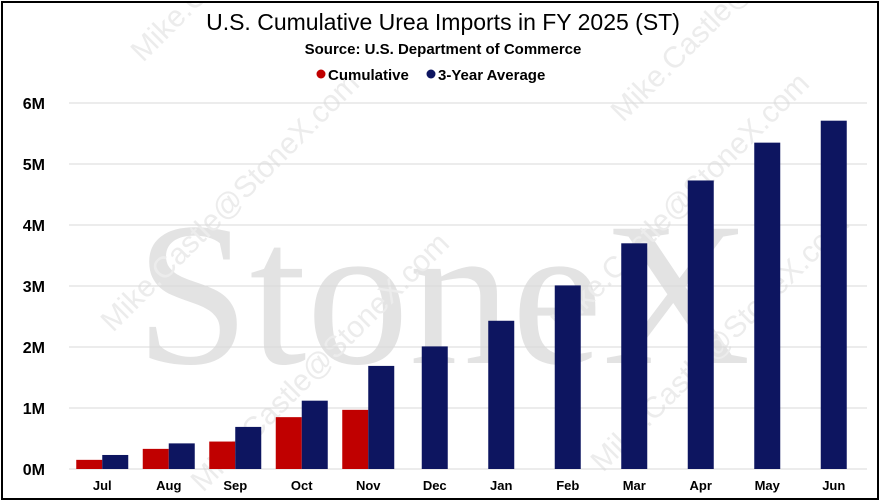 The image size is (882, 503). Describe the element at coordinates (34, 409) in the screenshot. I see `y-tick-label: 1M` at that location.